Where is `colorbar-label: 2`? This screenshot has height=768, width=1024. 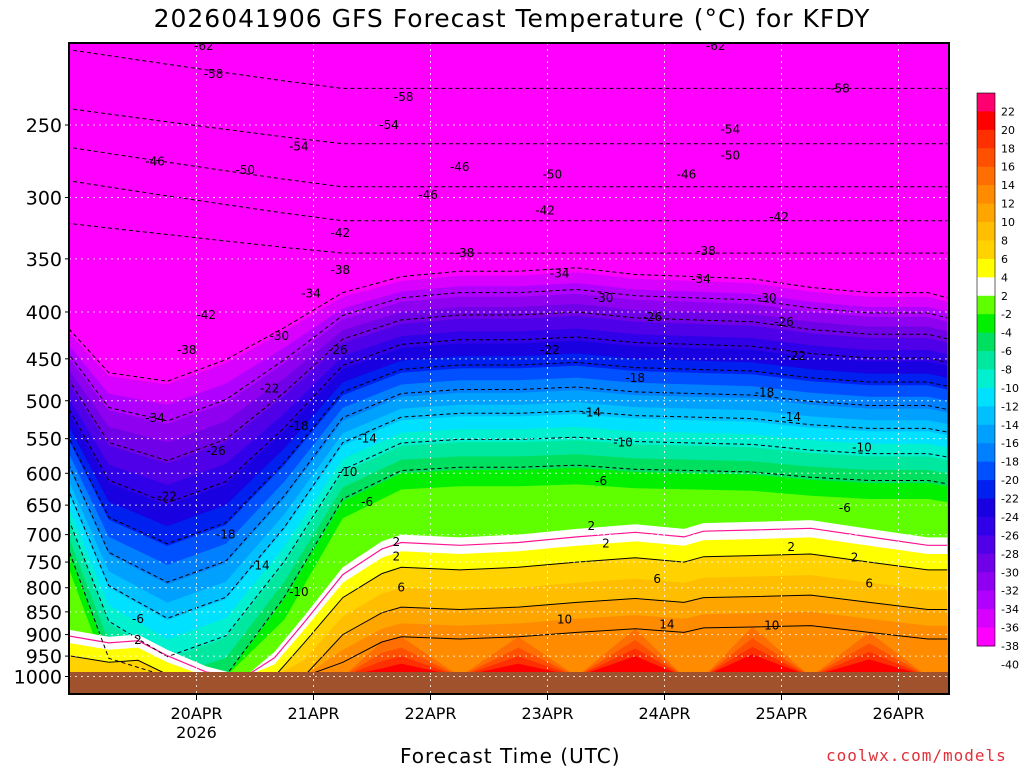
colorbar-label: 2 is located at coordinates (1004, 296).